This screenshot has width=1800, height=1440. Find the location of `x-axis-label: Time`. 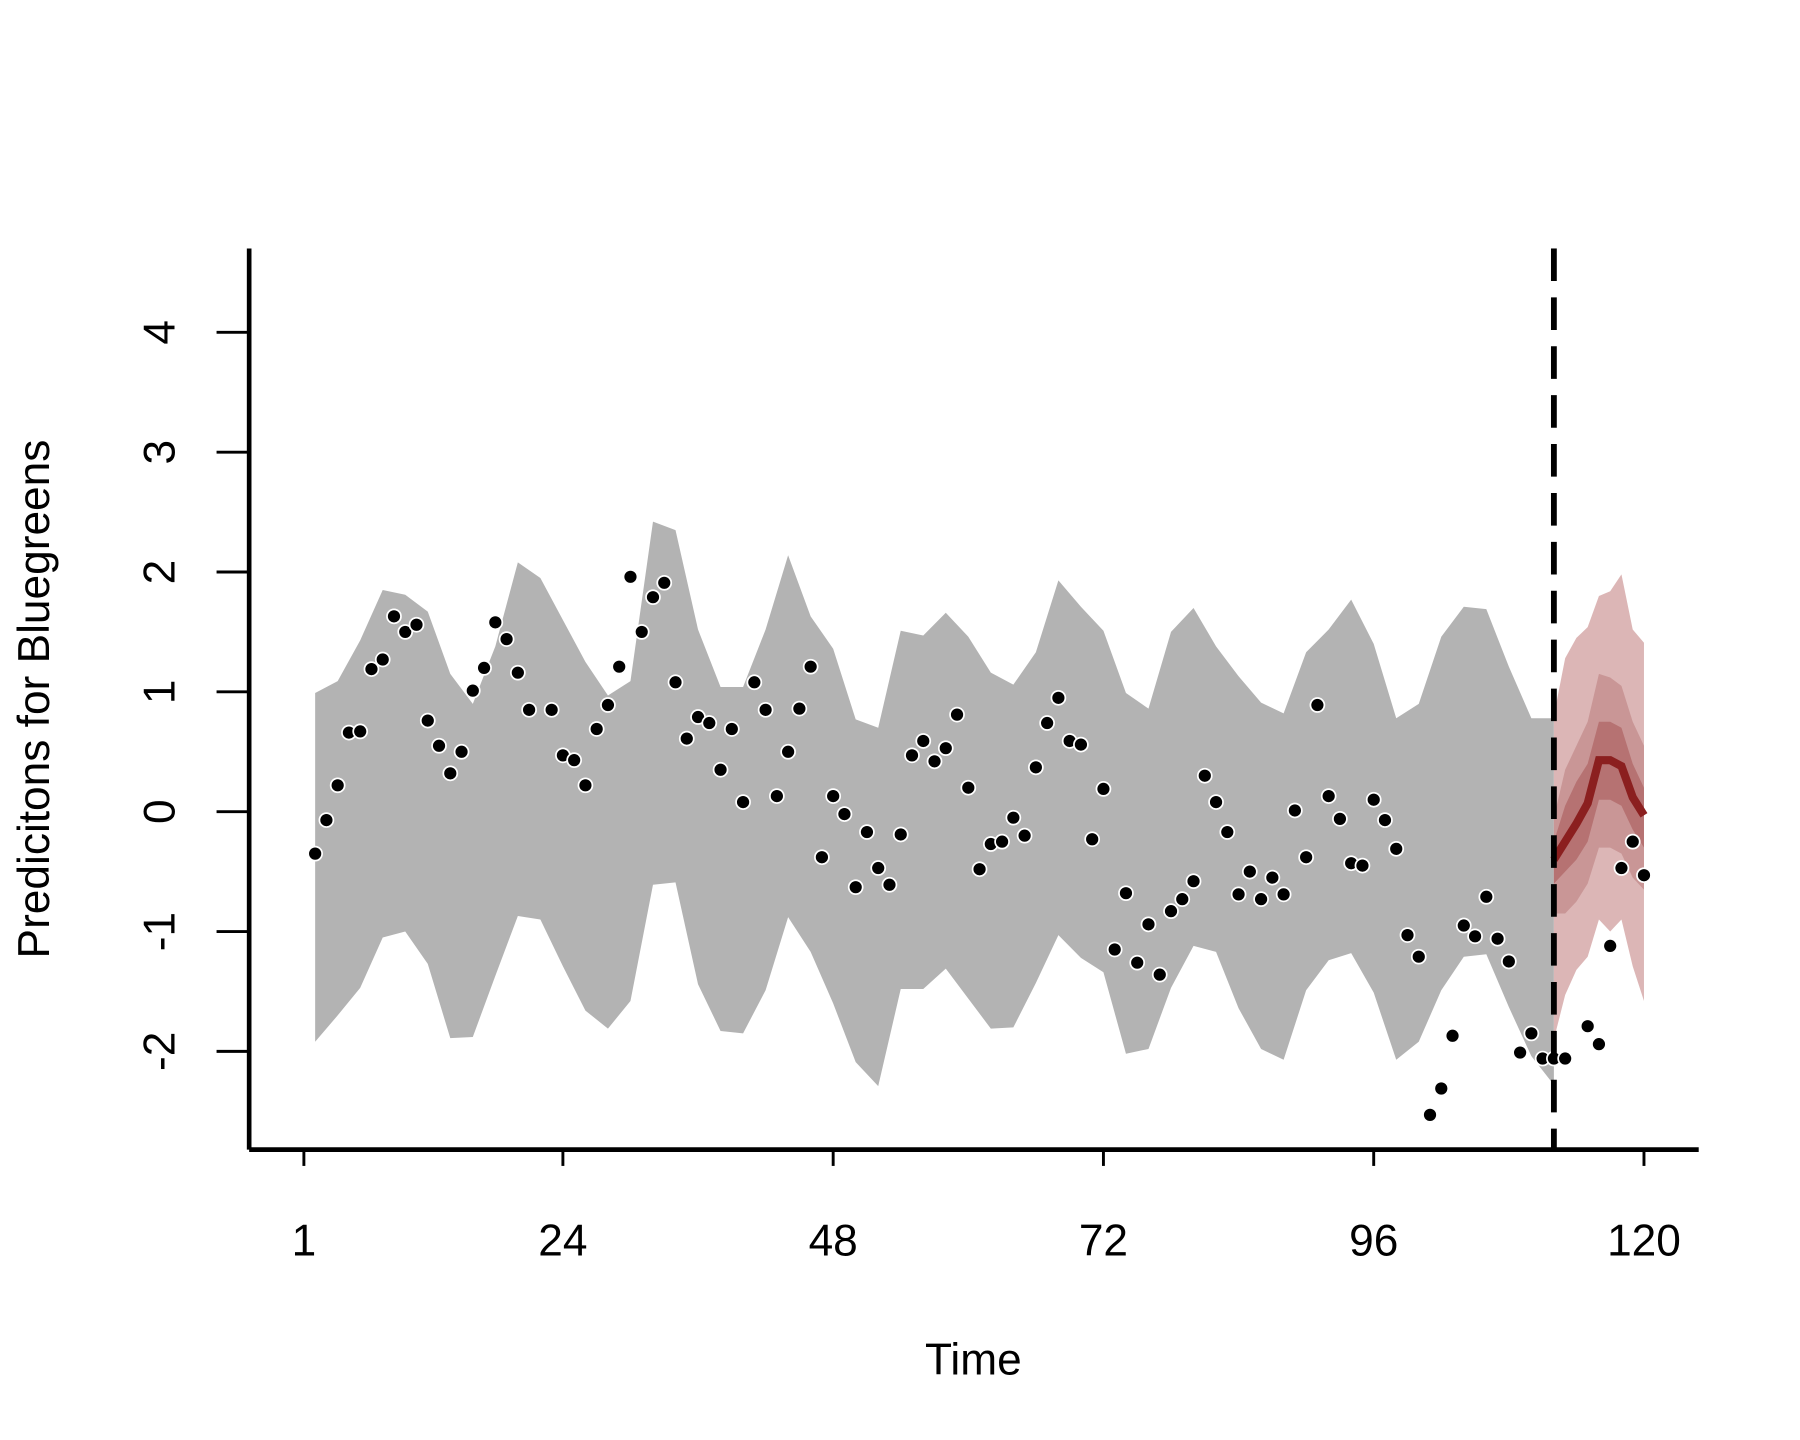

x-axis-label: Time is located at coordinates (973, 1359).